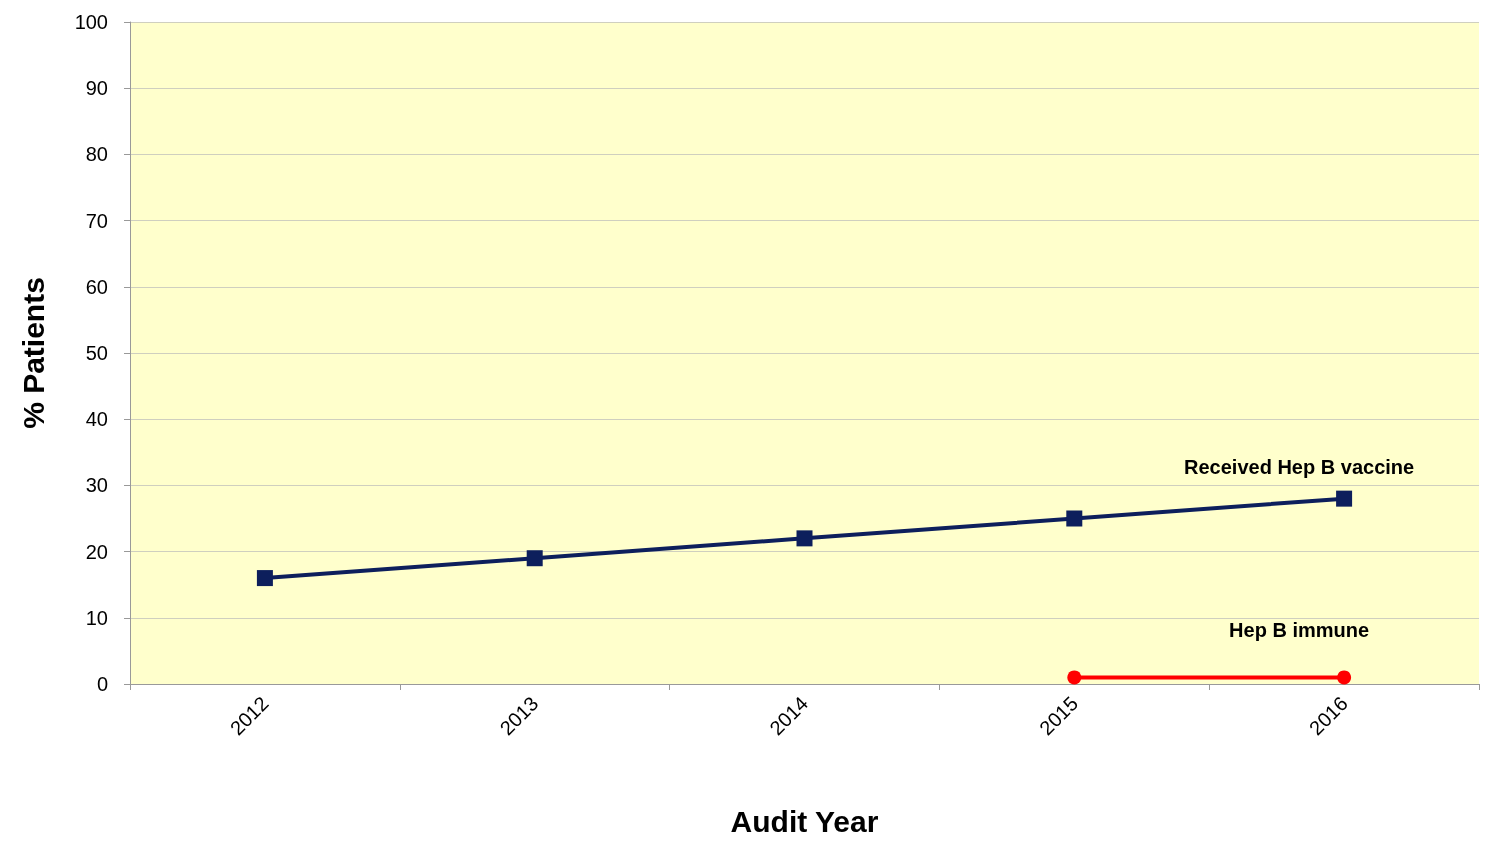 This screenshot has width=1489, height=849. Describe the element at coordinates (96, 551) in the screenshot. I see `y-tick-label: 20` at that location.